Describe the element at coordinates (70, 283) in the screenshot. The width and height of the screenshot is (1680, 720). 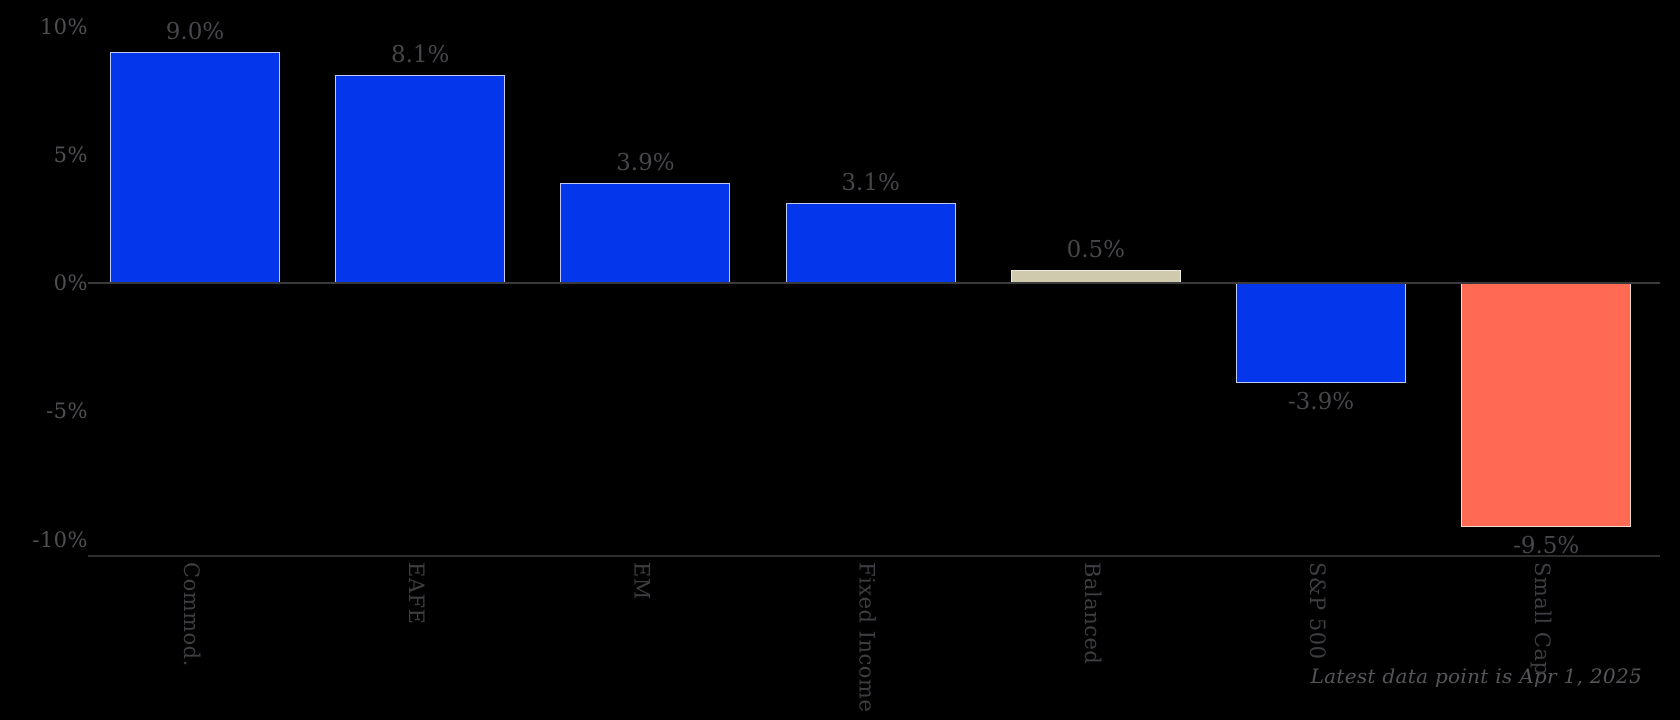
I see `y-axis-tick-label: 0%` at that location.